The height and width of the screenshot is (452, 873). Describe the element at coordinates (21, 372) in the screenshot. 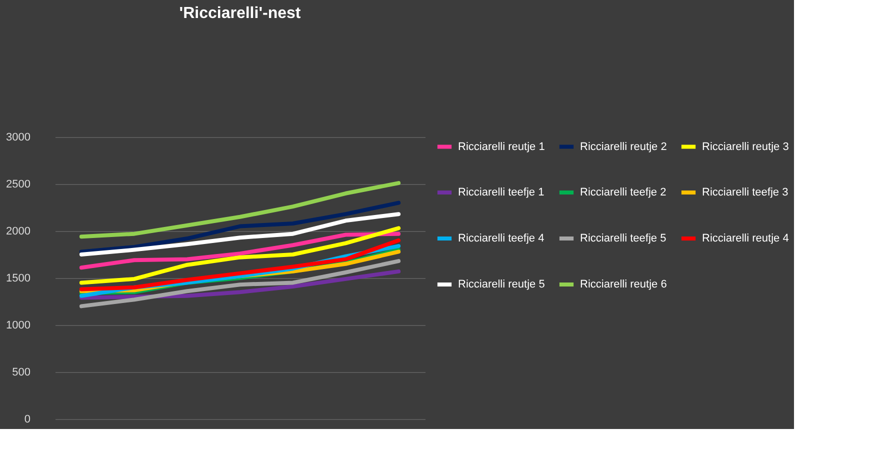

I see `y-tick-label: 500` at that location.